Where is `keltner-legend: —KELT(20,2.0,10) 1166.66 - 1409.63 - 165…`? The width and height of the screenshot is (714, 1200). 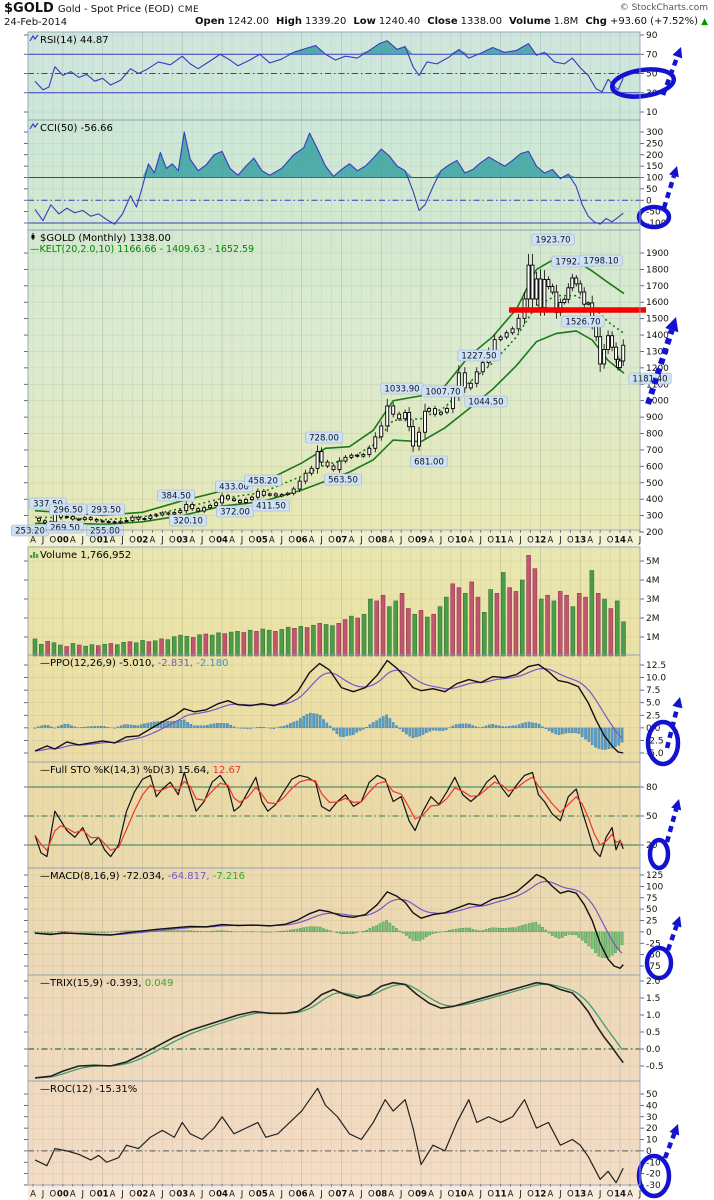
keltner-legend: —KELT(20,2.0,10) 1166.66 - 1409.63 - 165… is located at coordinates (142, 249).